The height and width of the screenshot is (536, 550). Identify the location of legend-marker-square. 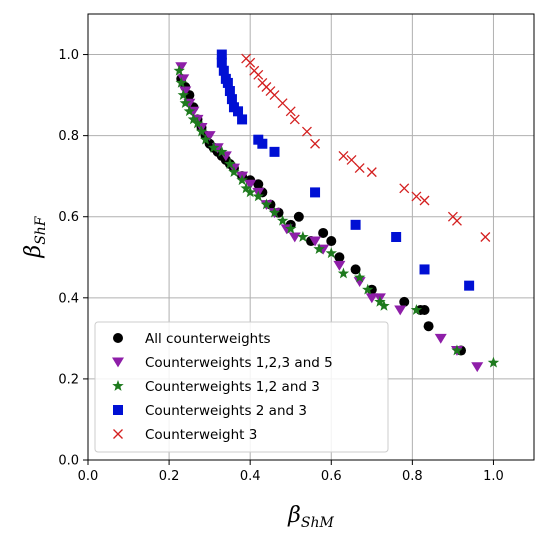
(118, 410).